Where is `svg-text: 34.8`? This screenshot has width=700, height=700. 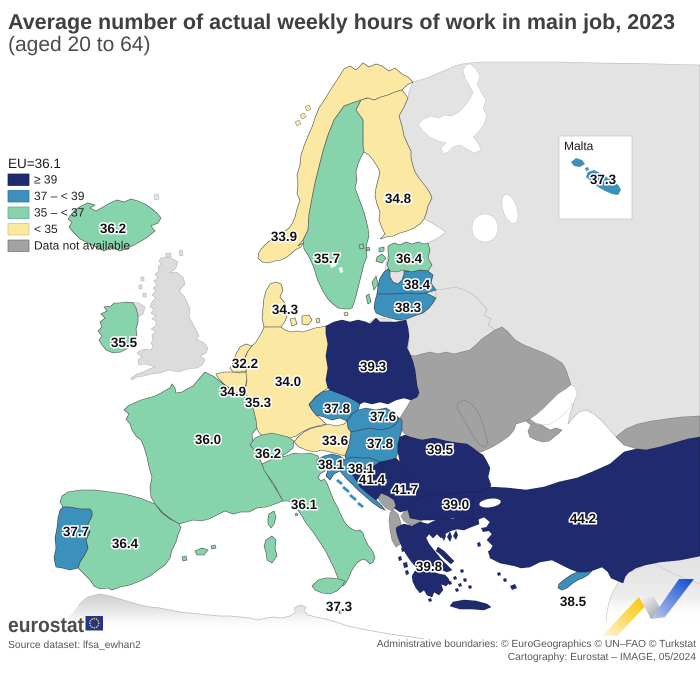
svg-text: 34.8 is located at coordinates (398, 198).